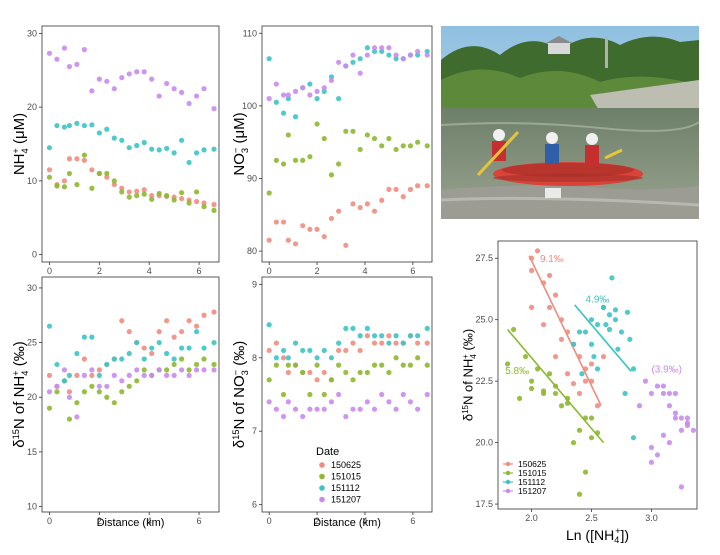 The width and height of the screenshot is (720, 555). I want to click on y-tick-label: 0, so click(34, 255).